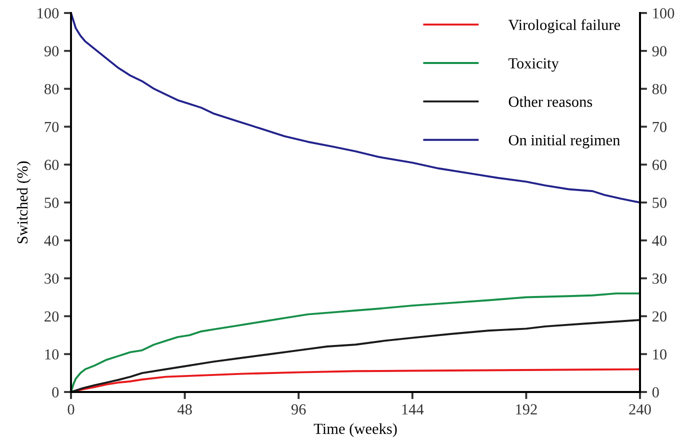 The height and width of the screenshot is (447, 681). Describe the element at coordinates (564, 141) in the screenshot. I see `legend-label: On initial regimen` at that location.